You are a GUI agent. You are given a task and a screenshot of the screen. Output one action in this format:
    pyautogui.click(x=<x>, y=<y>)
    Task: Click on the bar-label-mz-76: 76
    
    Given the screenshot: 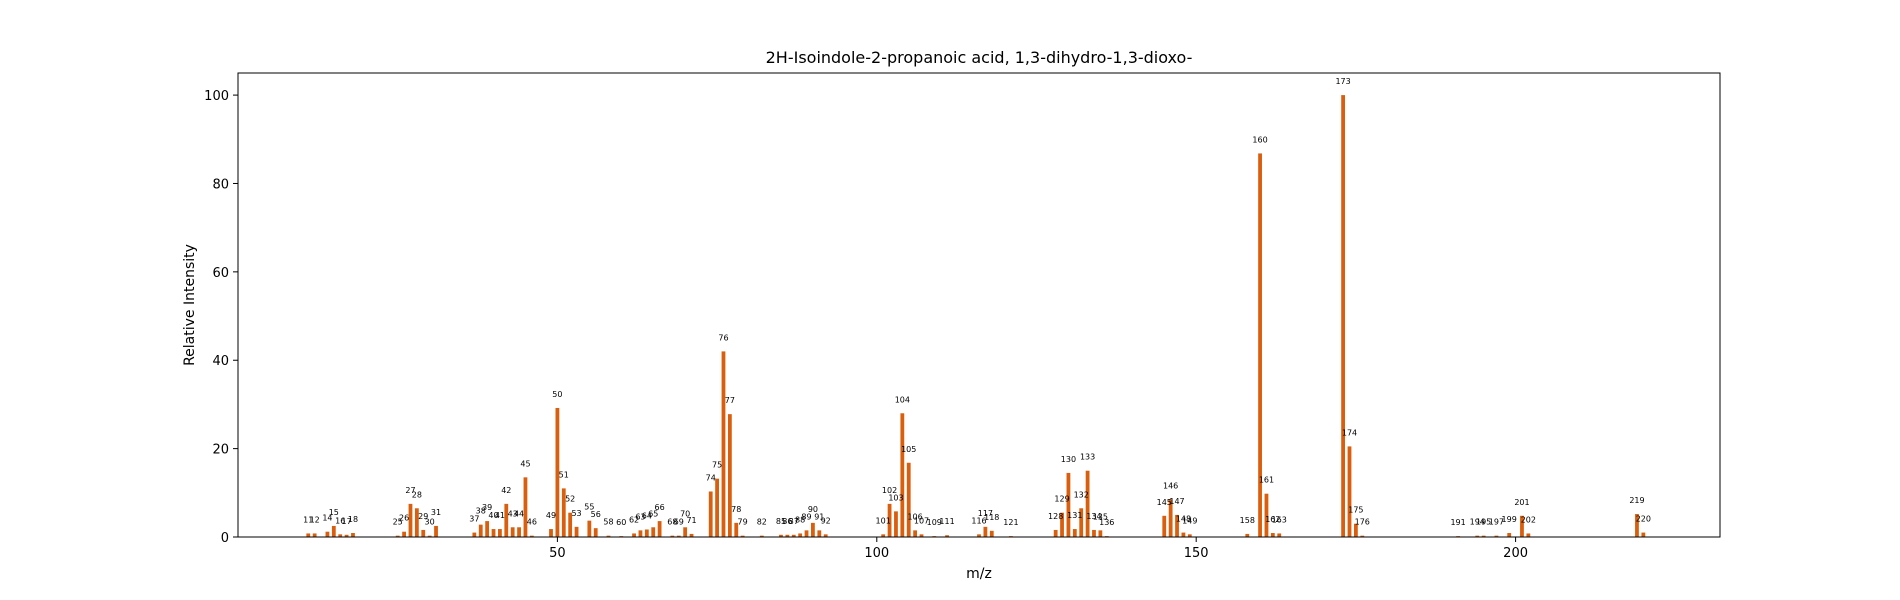 What is the action you would take?
    pyautogui.click(x=723, y=337)
    